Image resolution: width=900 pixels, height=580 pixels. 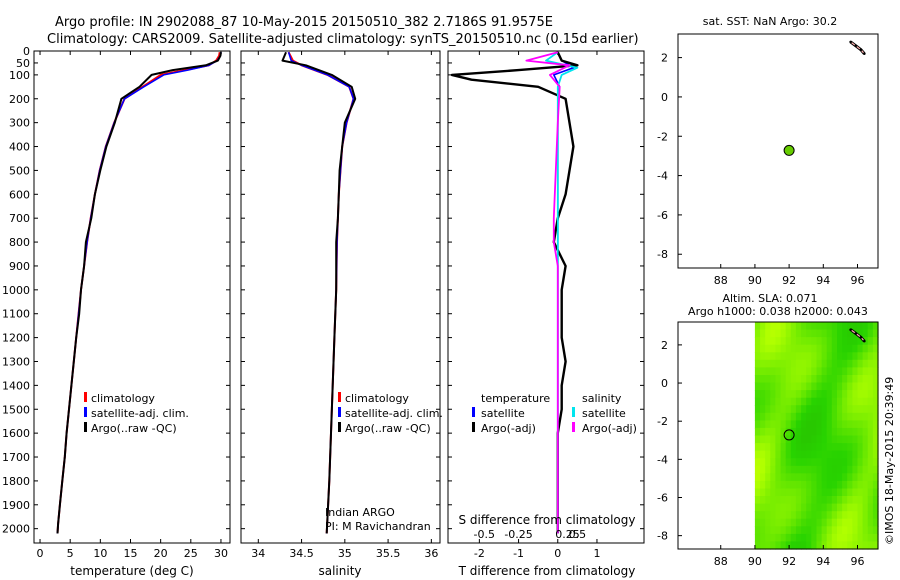 What do you see at coordinates (473, 412) in the screenshot?
I see `legend-swatch-temp-satellite` at bounding box center [473, 412].